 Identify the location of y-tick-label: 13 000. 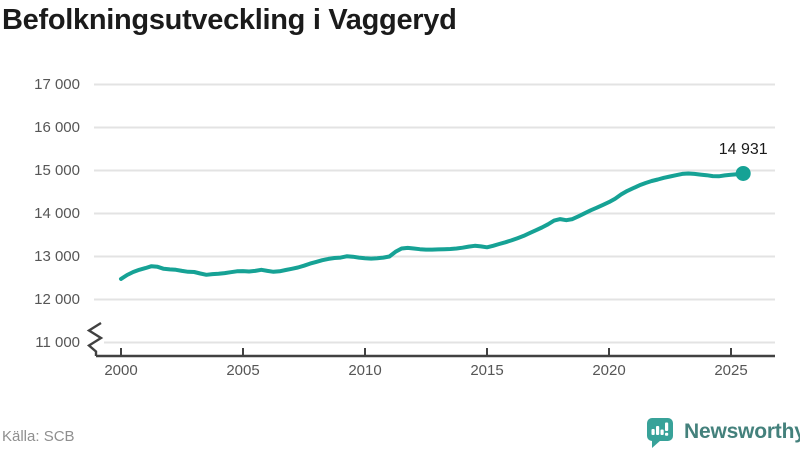
(57, 256).